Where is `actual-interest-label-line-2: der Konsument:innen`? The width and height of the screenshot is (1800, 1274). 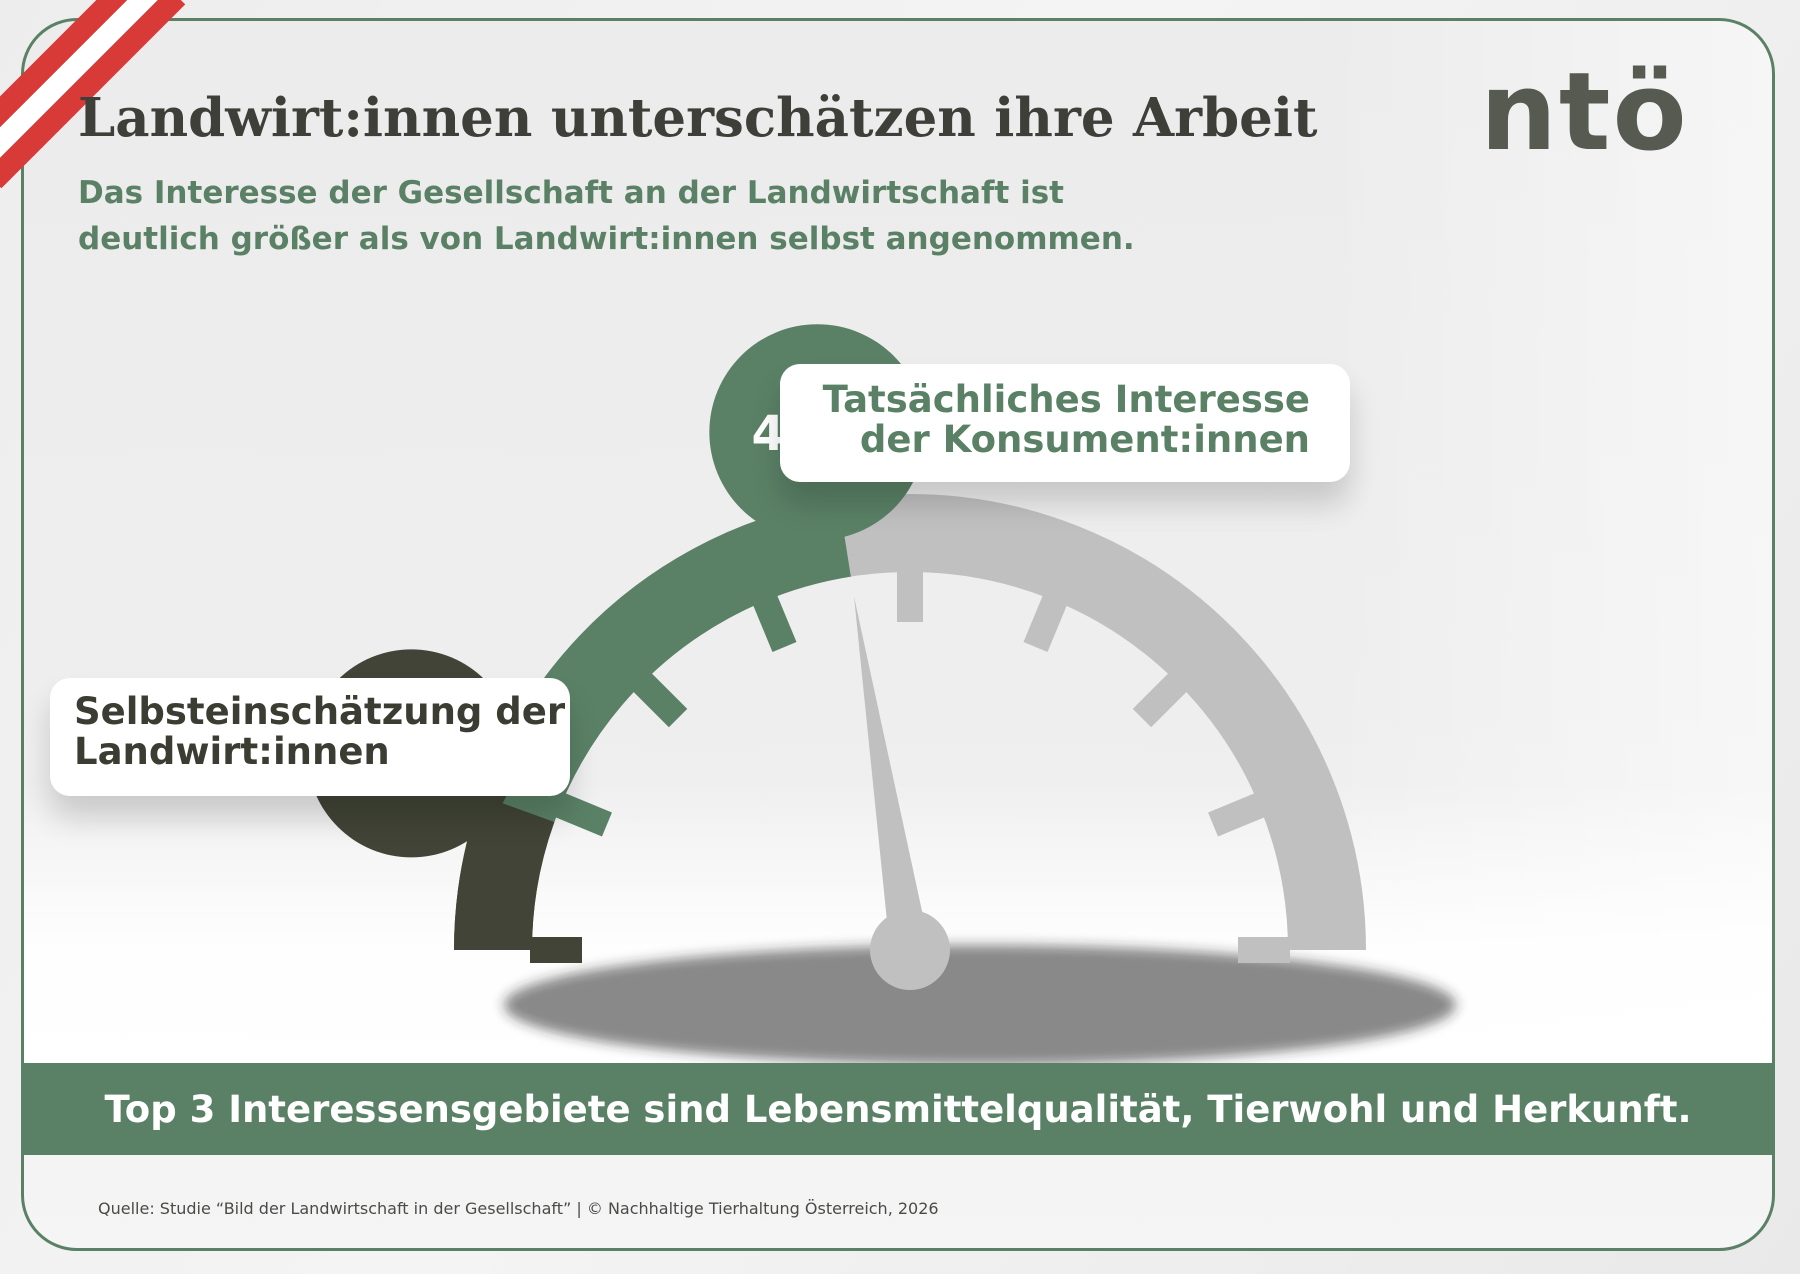
actual-interest-label-line-2: der Konsument:innen is located at coordinates (1084, 439).